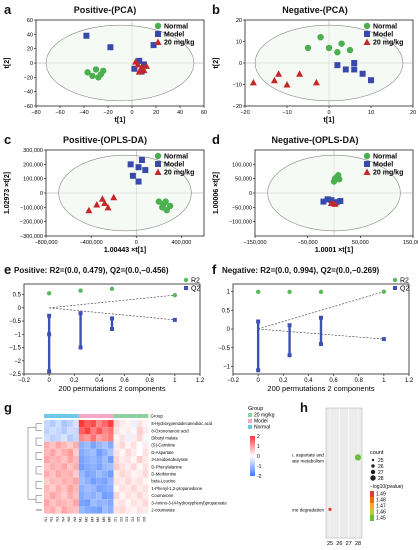 The image size is (418, 550). I want to click on y-tick-label: −0.5, so click(224, 349).